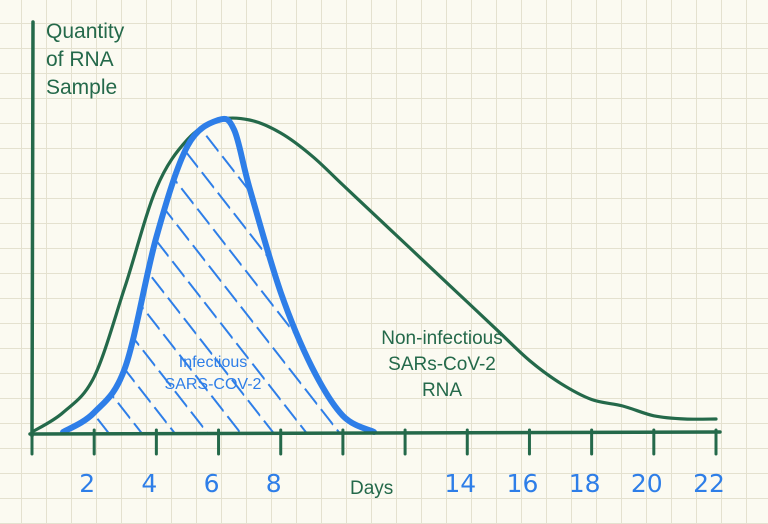 Image resolution: width=768 pixels, height=524 pixels. What do you see at coordinates (372, 488) in the screenshot?
I see `x-axis-title: Days` at bounding box center [372, 488].